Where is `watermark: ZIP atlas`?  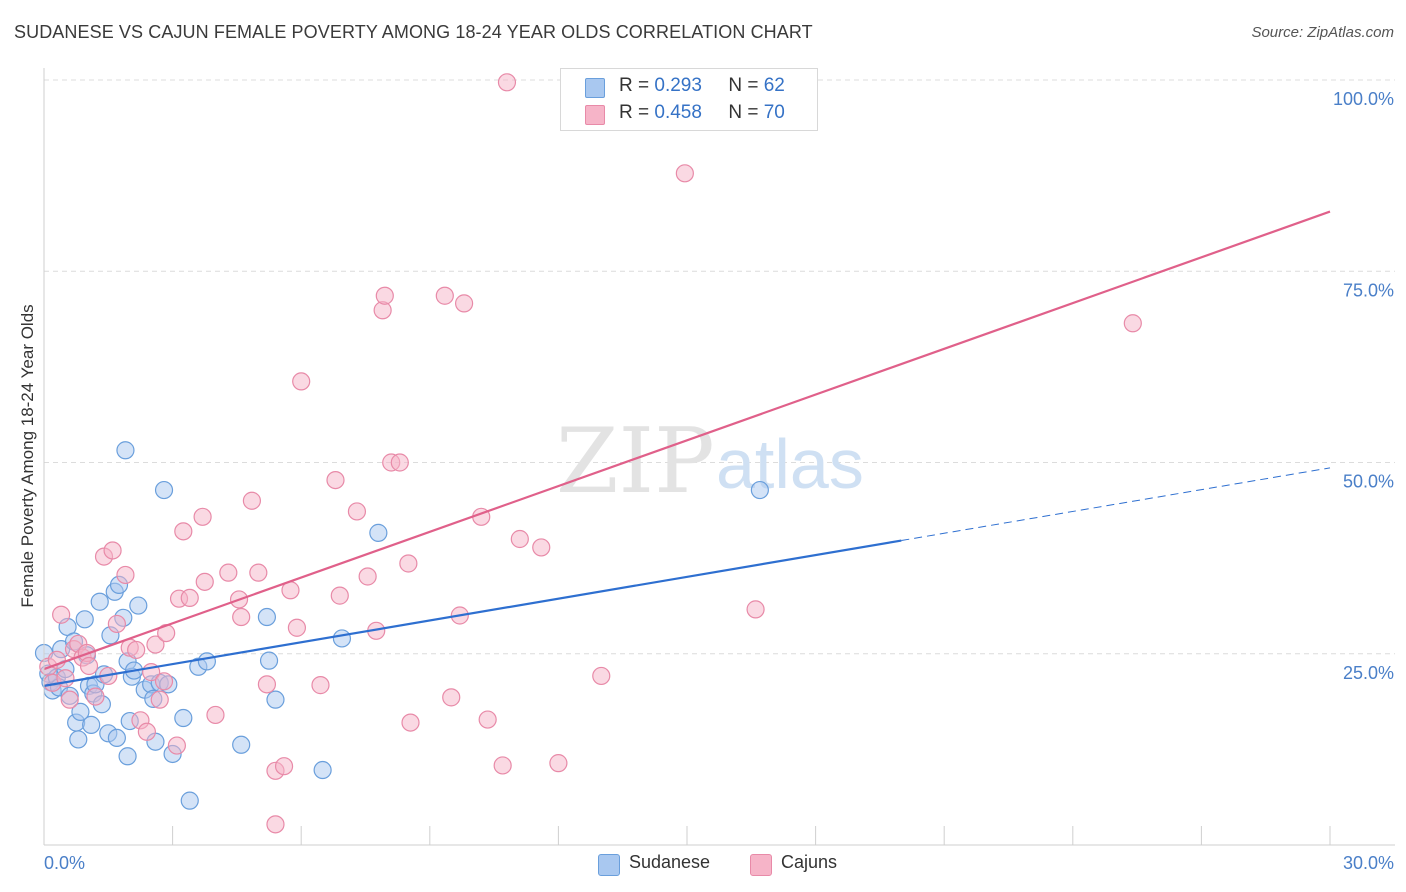
watermark: ZIP atlas is located at coordinates (710, 461).